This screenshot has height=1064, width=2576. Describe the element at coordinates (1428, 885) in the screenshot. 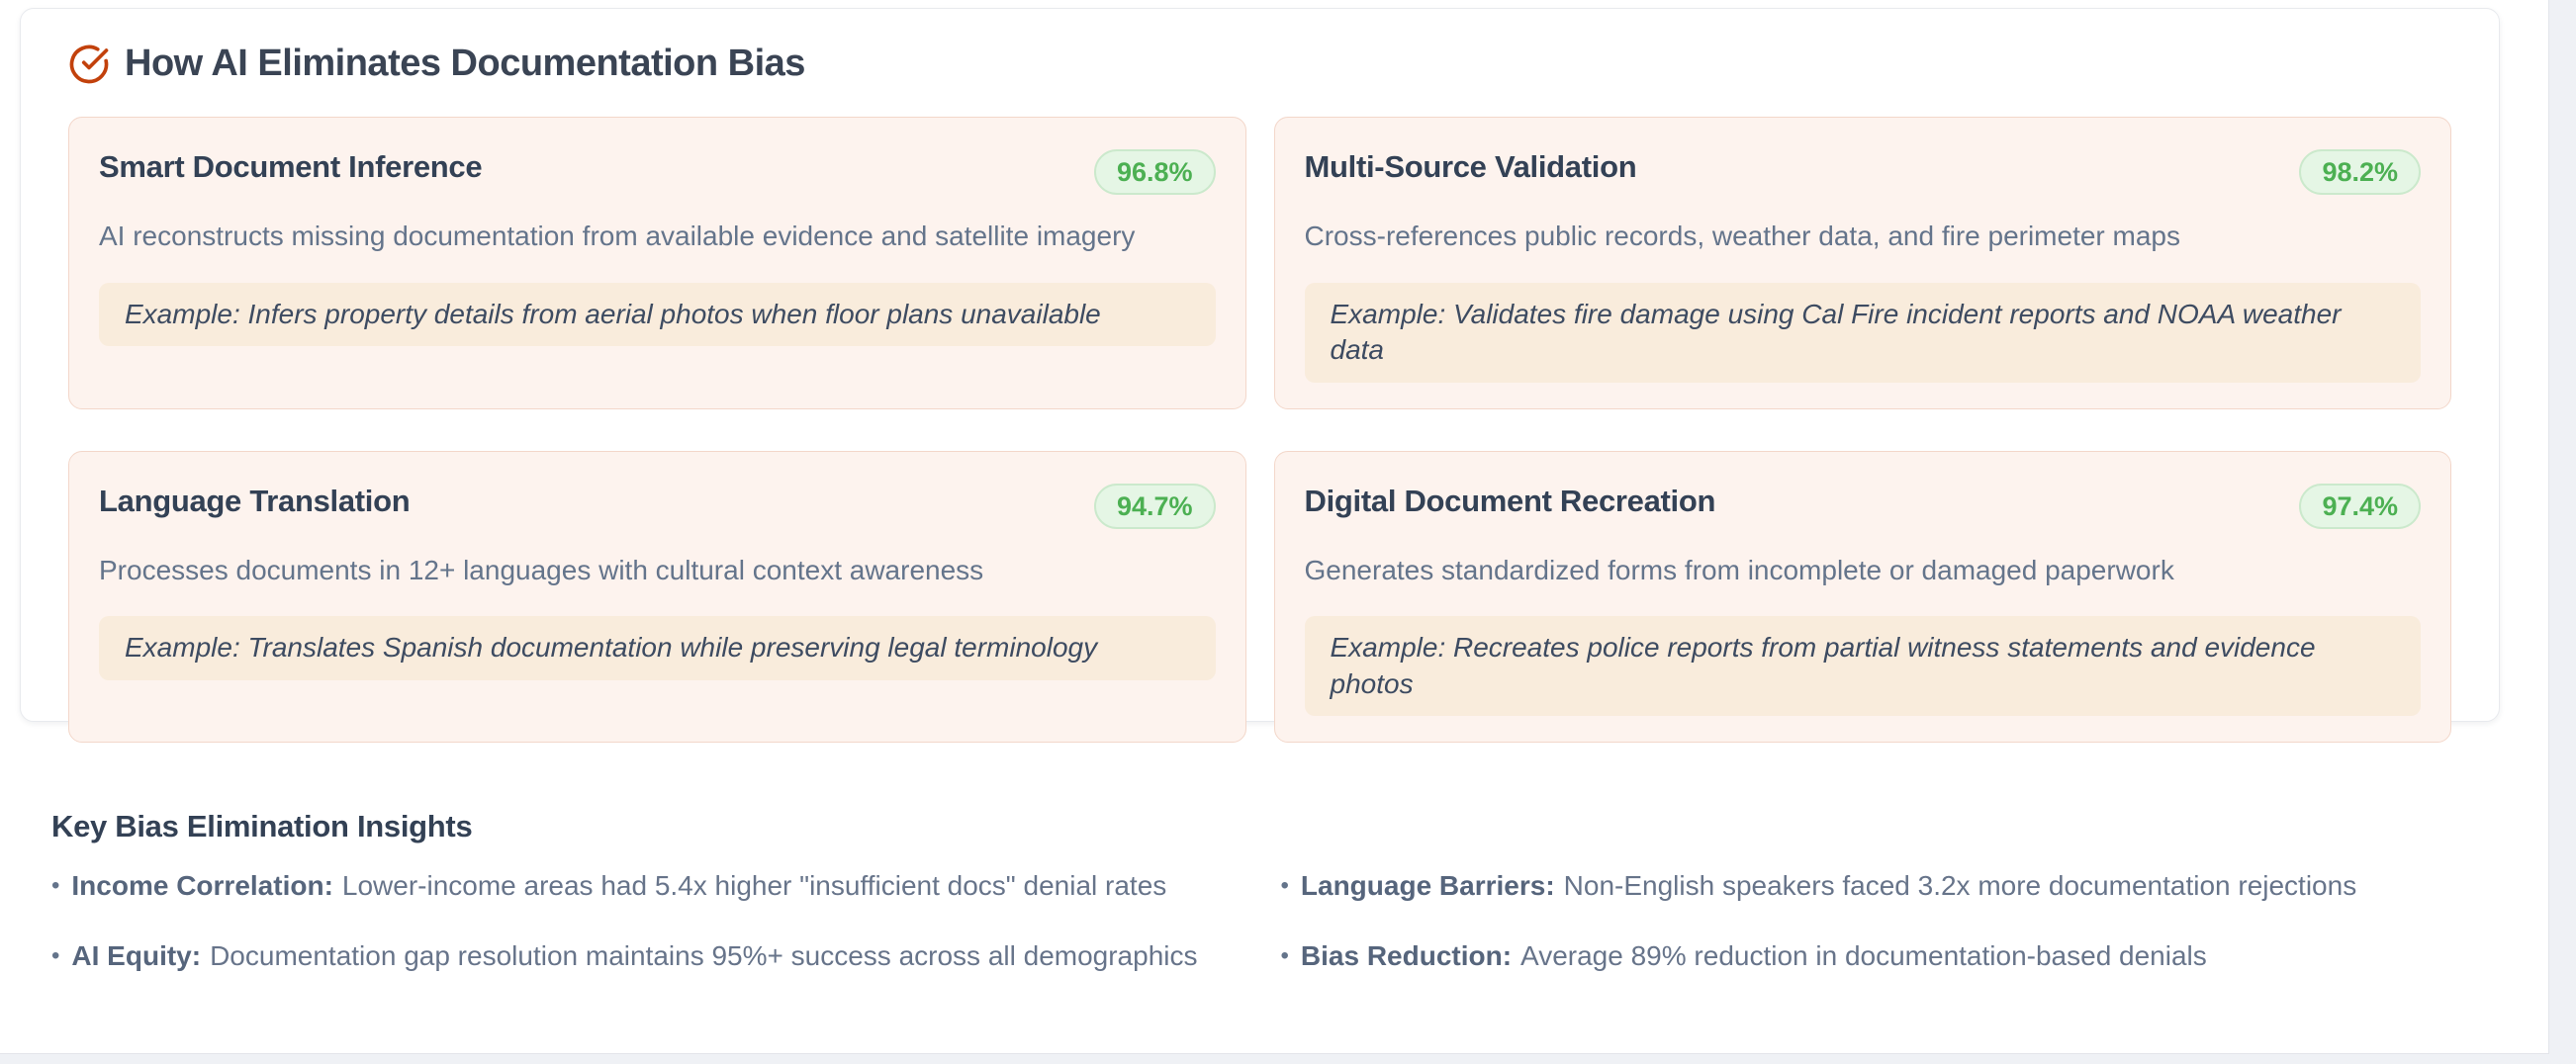

I see `insight-label: Language Barriers:` at that location.